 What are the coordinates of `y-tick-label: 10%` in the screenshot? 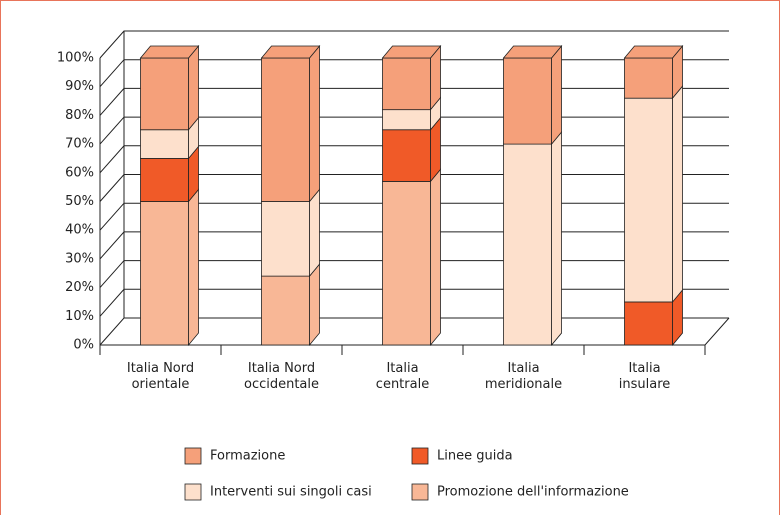 It's located at (79, 316).